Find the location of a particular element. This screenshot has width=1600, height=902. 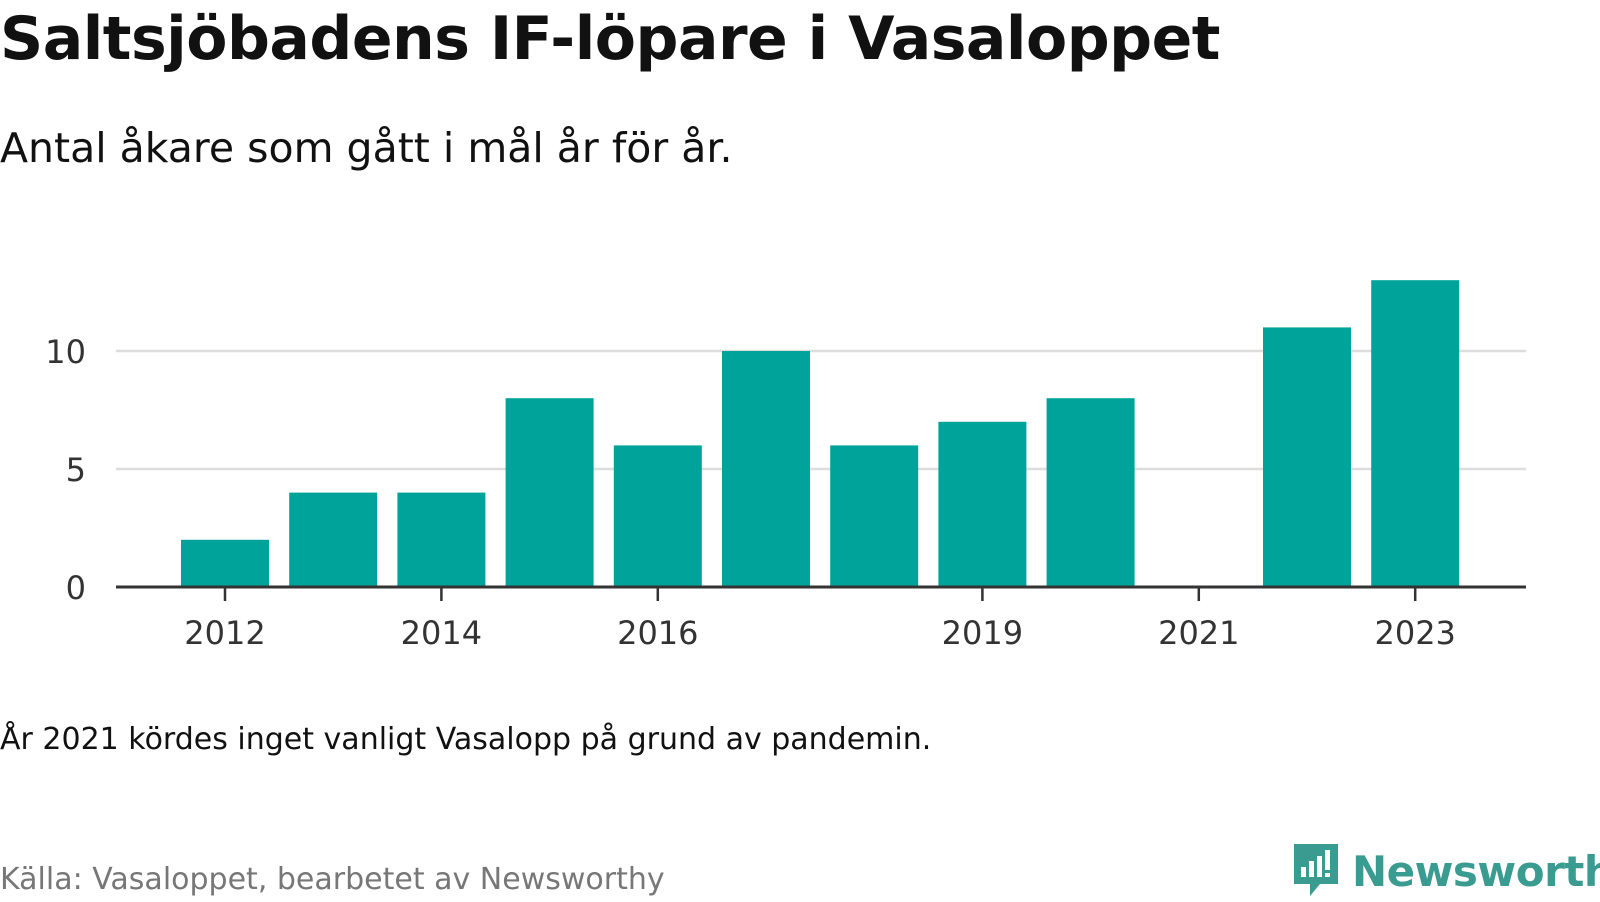

x-tick-label: 2023 is located at coordinates (1414, 633).